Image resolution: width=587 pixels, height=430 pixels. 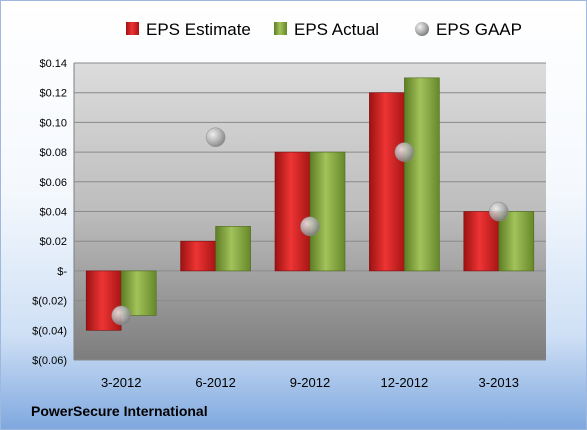 I want to click on x-tick-label: 3-2013, so click(x=499, y=382).